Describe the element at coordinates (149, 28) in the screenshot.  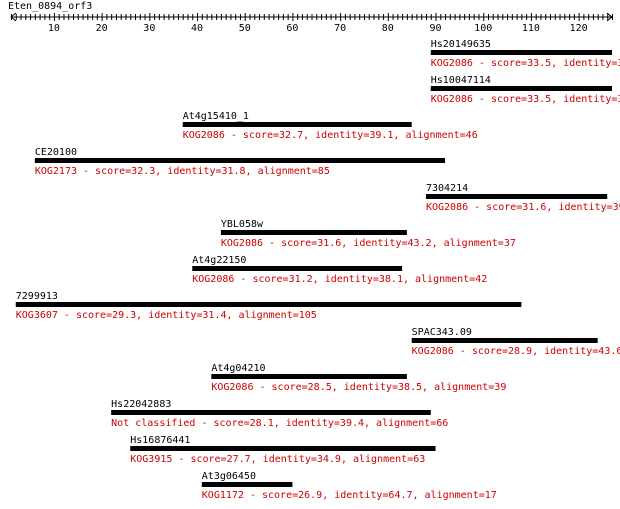
I see `ruler-tick-label: 30` at that location.